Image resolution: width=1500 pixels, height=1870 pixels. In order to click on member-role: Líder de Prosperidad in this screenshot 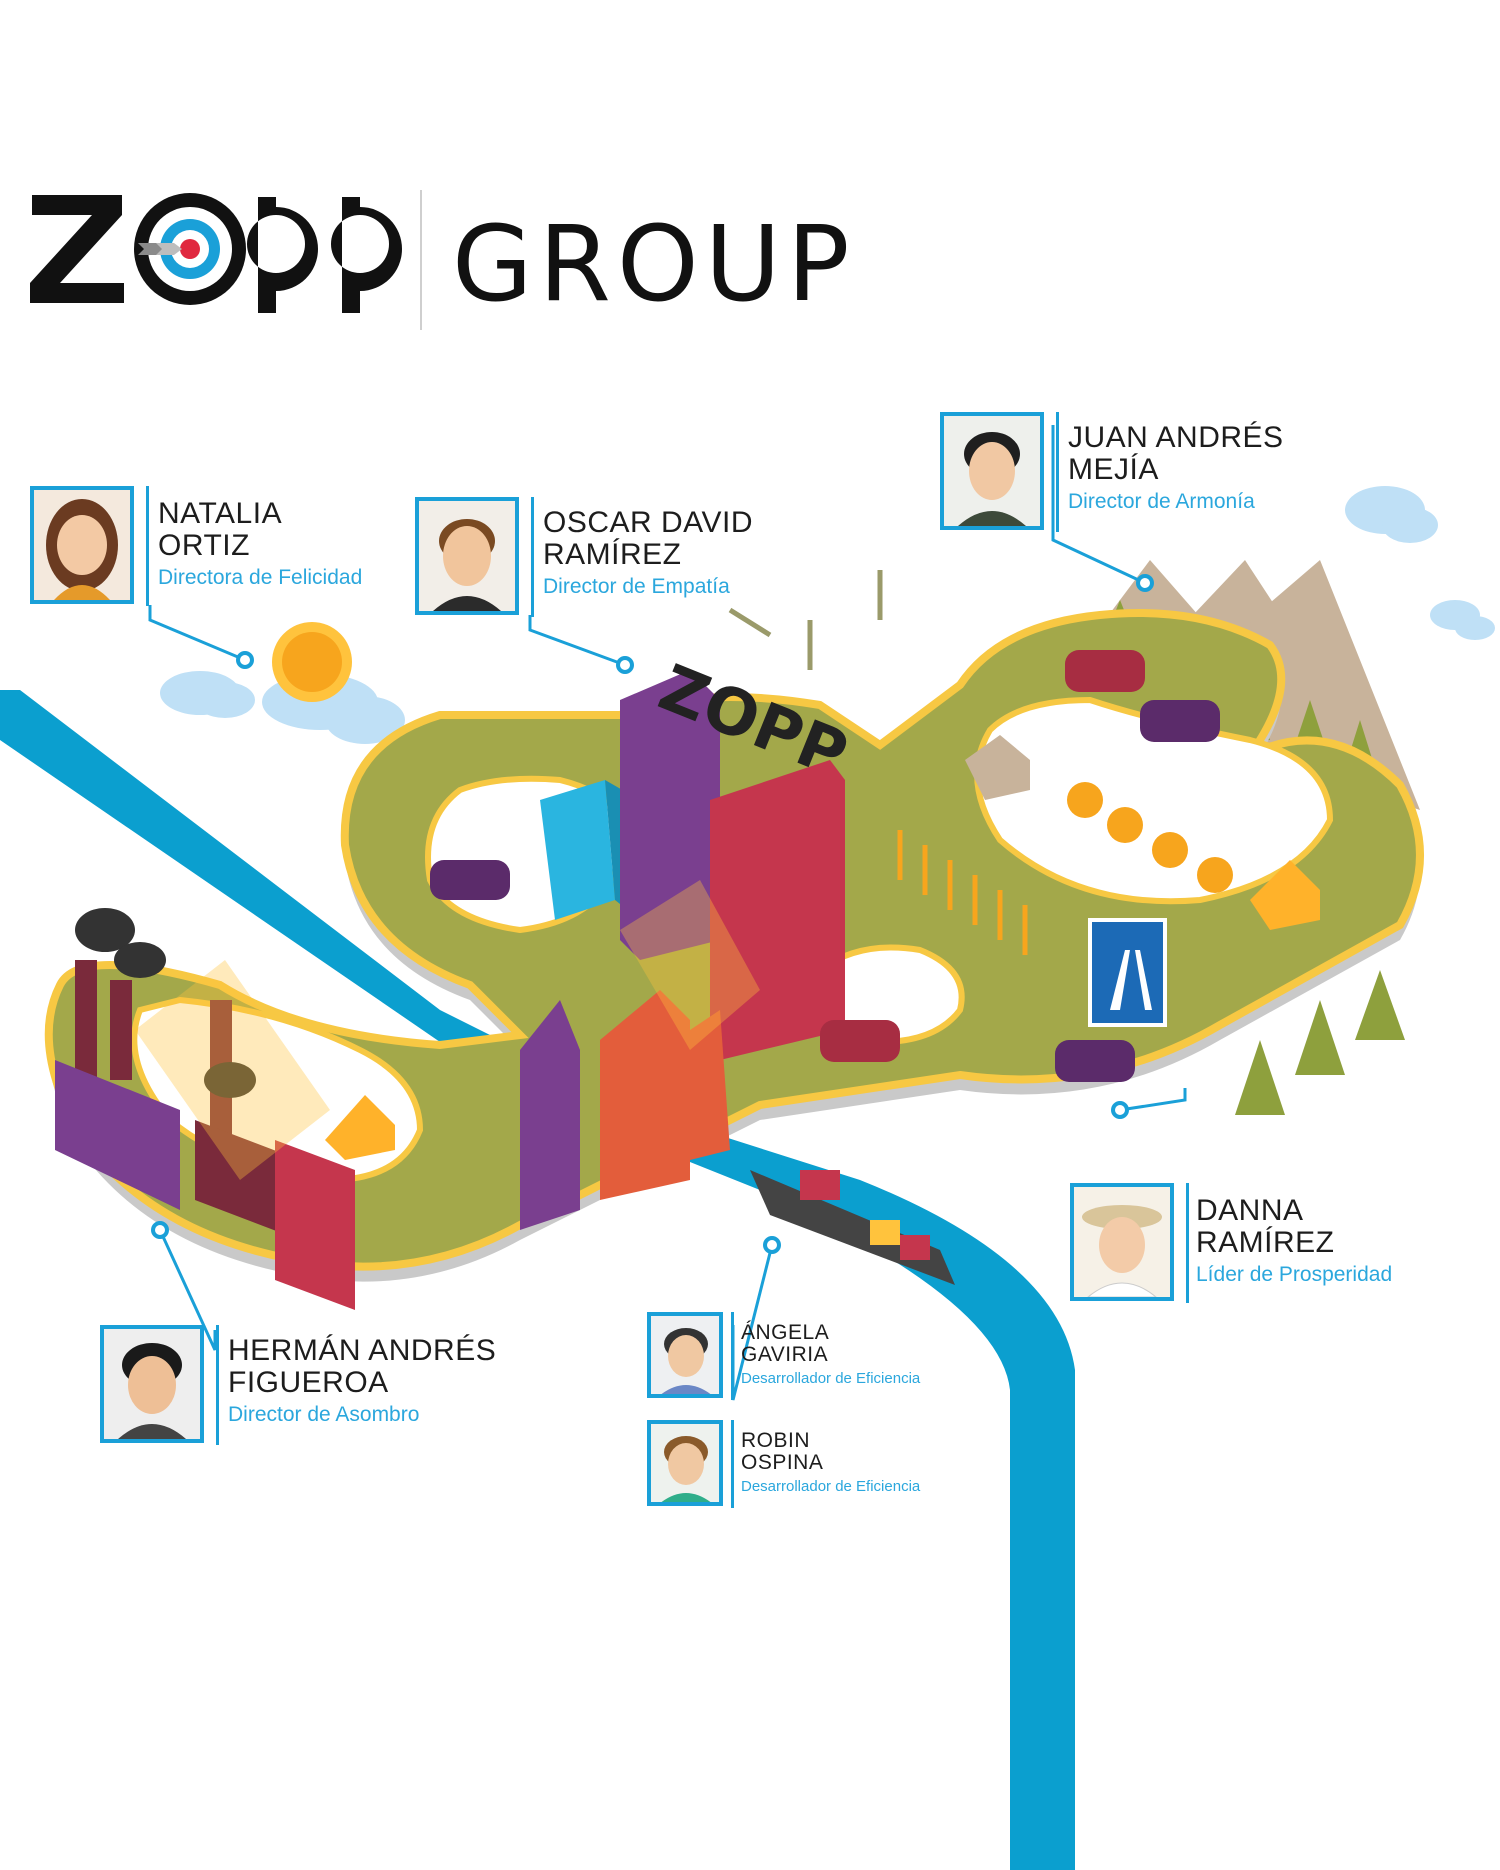, I will do `click(1294, 1274)`.